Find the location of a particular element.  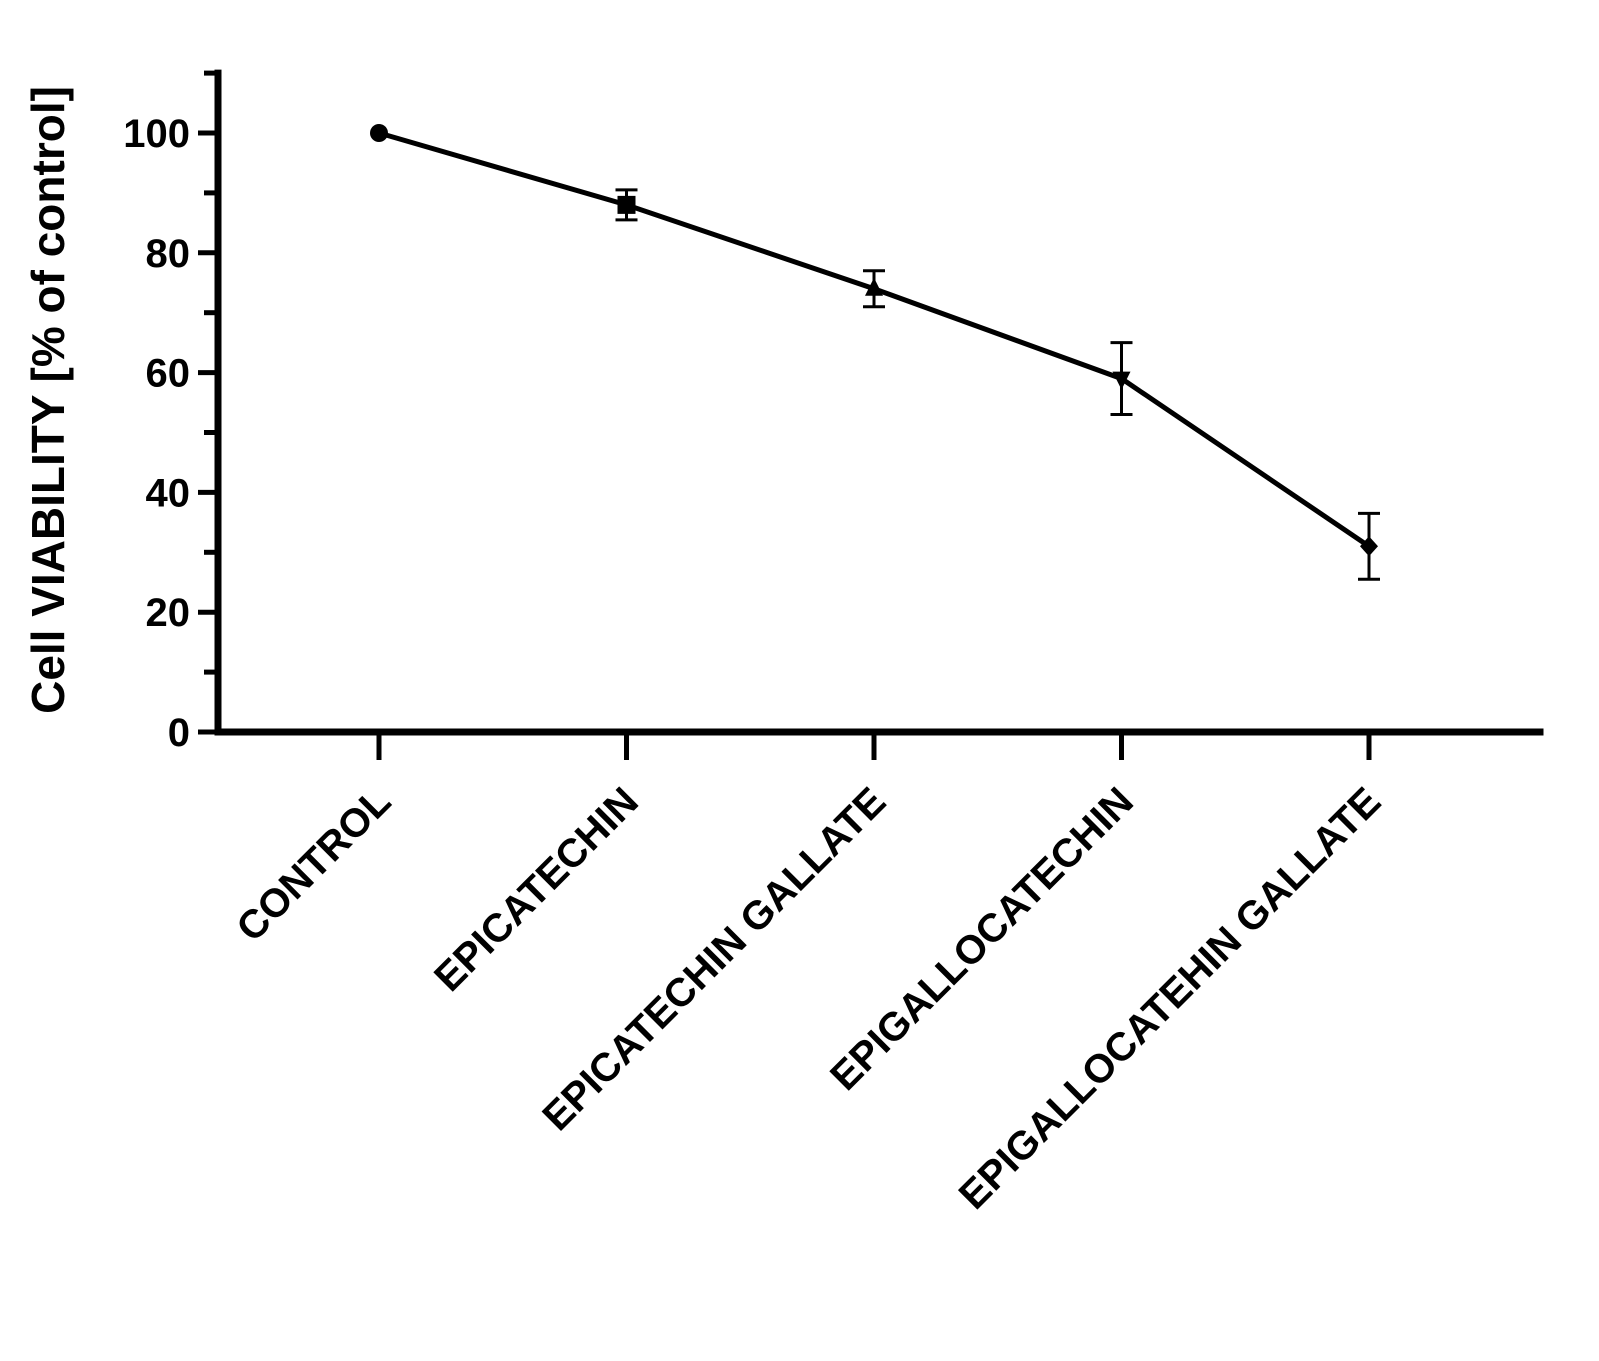

y-tick-label: 100 is located at coordinates (156, 134).